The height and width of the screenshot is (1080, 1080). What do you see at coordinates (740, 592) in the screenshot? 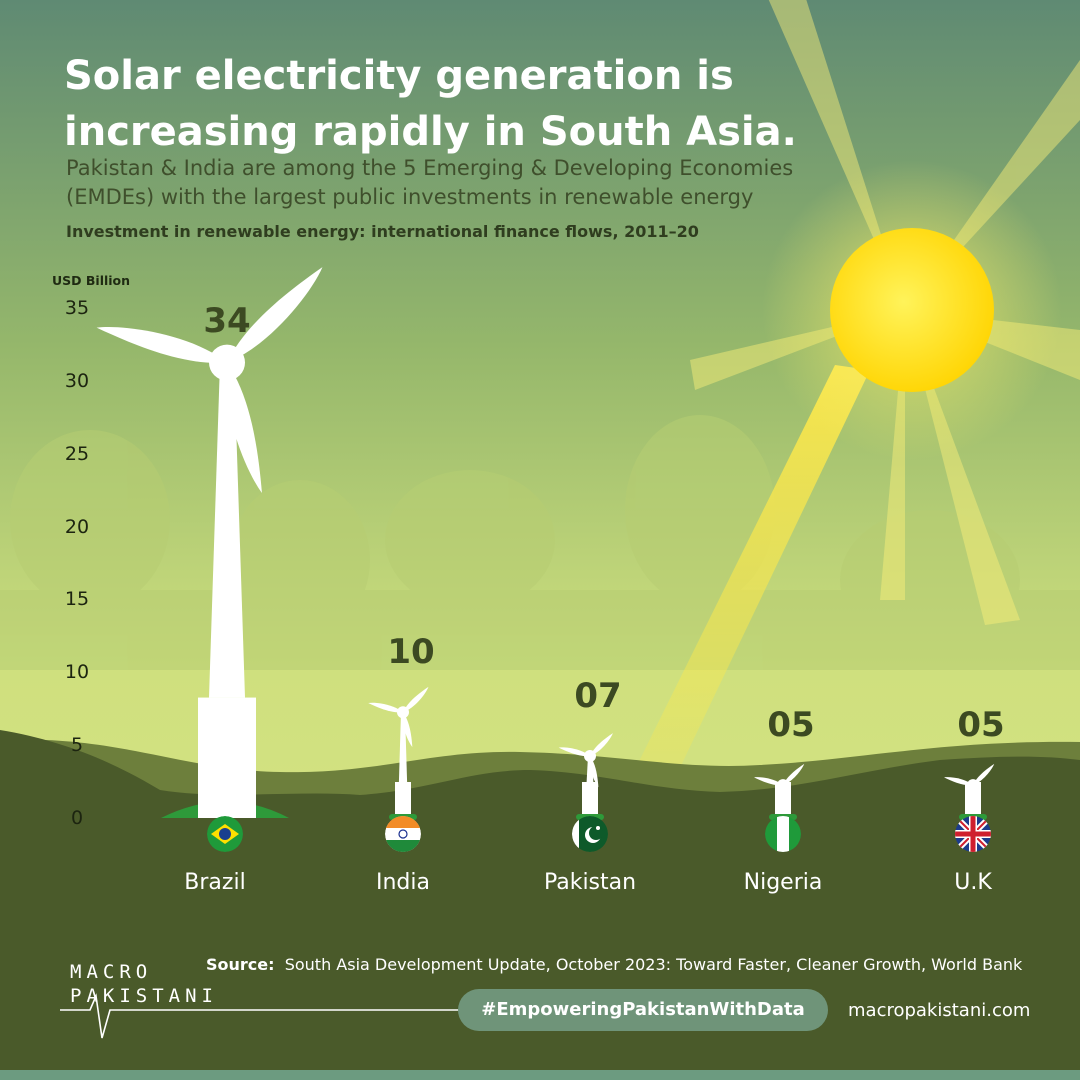
I see `sun-beam` at bounding box center [740, 592].